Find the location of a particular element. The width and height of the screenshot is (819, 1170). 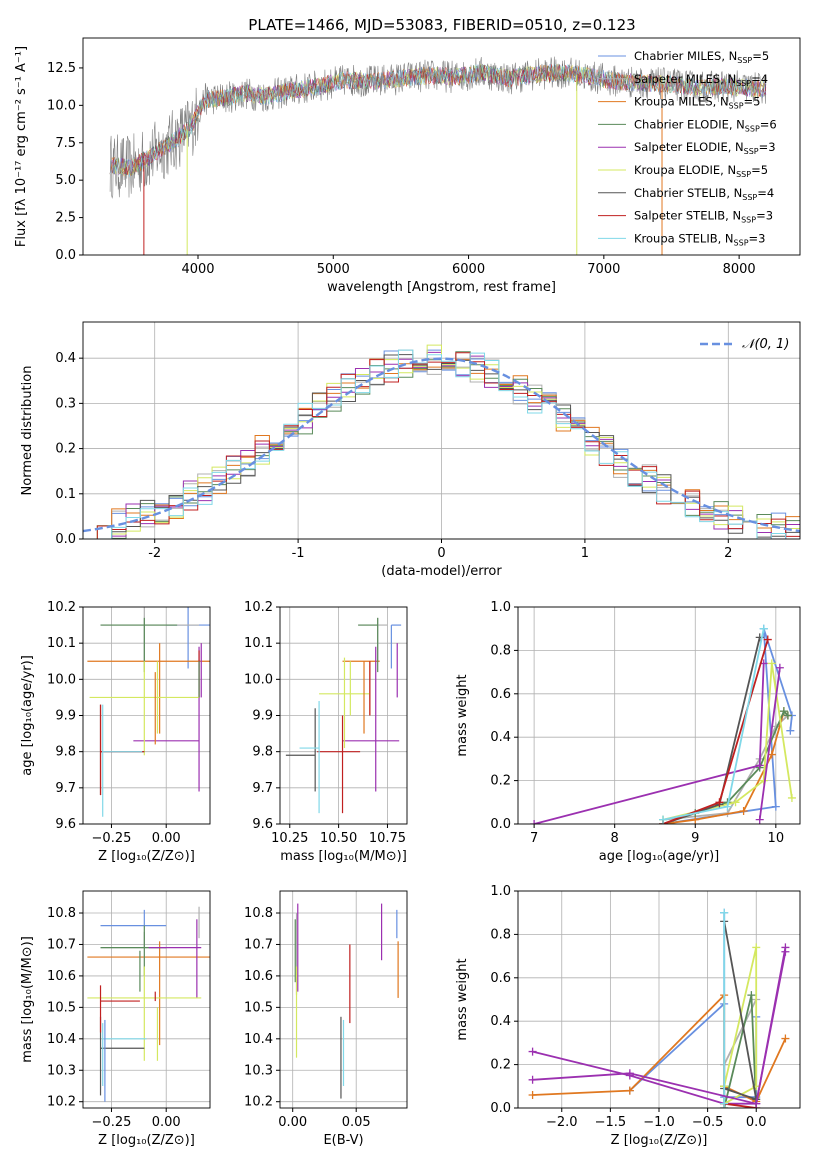

legend-model-name: Kroupa ELODIE, N is located at coordinates (685, 170).